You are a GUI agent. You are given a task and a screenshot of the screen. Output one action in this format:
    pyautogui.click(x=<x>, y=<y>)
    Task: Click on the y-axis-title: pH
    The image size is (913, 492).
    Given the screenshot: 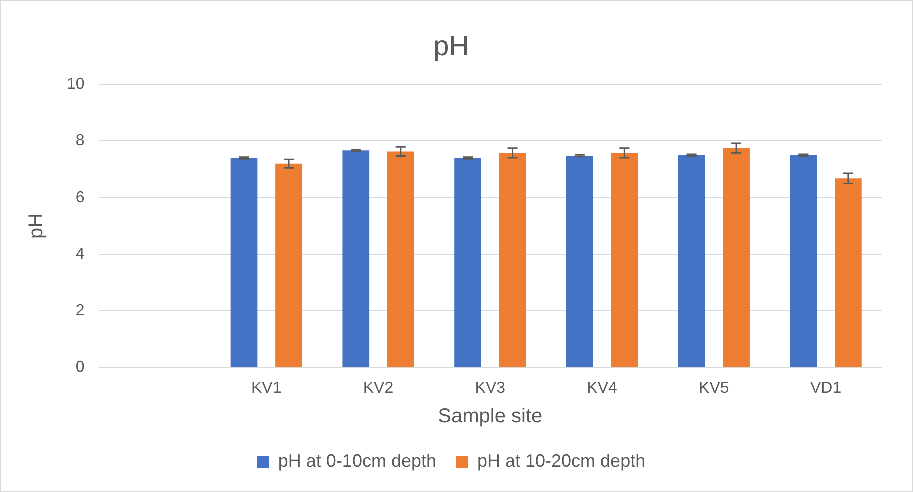 What is the action you would take?
    pyautogui.click(x=37, y=226)
    